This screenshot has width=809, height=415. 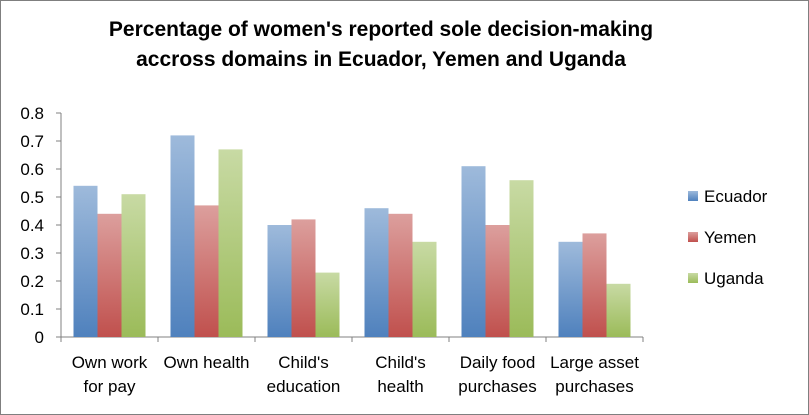 What do you see at coordinates (734, 278) in the screenshot?
I see `legend-label-uganda: Uganda` at bounding box center [734, 278].